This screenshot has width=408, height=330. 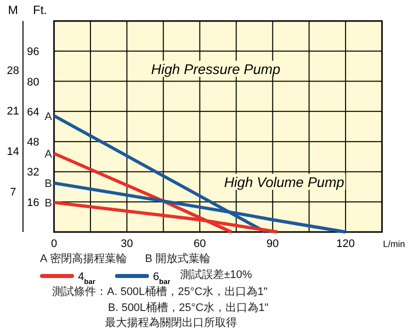 What do you see at coordinates (83, 258) in the screenshot?
I see `text: A 密閉高揚程葉輪` at bounding box center [83, 258].